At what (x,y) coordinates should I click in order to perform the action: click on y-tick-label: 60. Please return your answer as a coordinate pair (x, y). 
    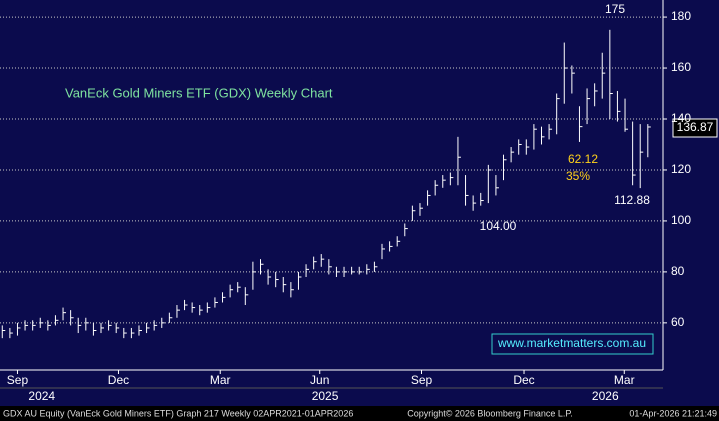
    Looking at the image, I should click on (678, 322).